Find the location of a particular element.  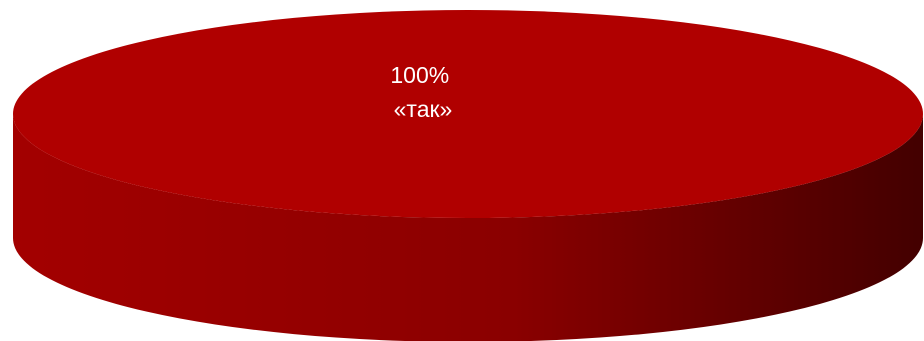

pie-slice-label: 100% «так» is located at coordinates (422, 92).